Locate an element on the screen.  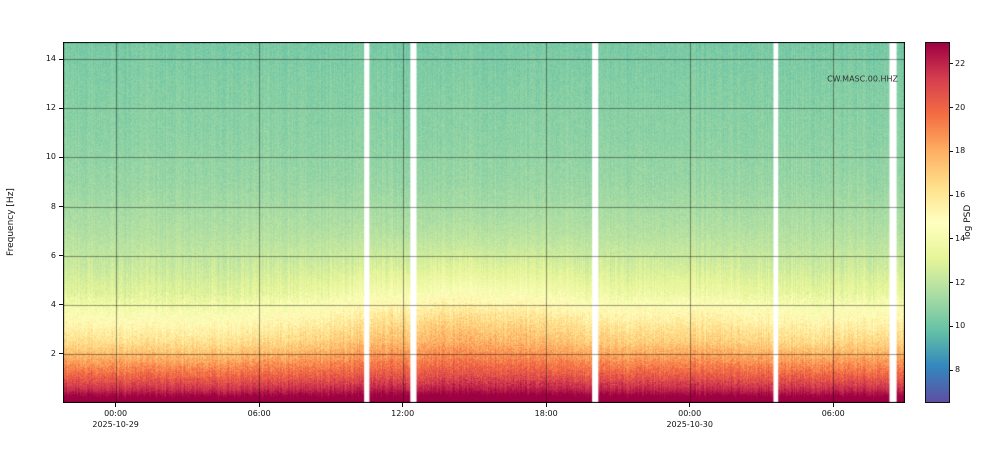
colorbar-tick-label: 20 is located at coordinates (960, 107).